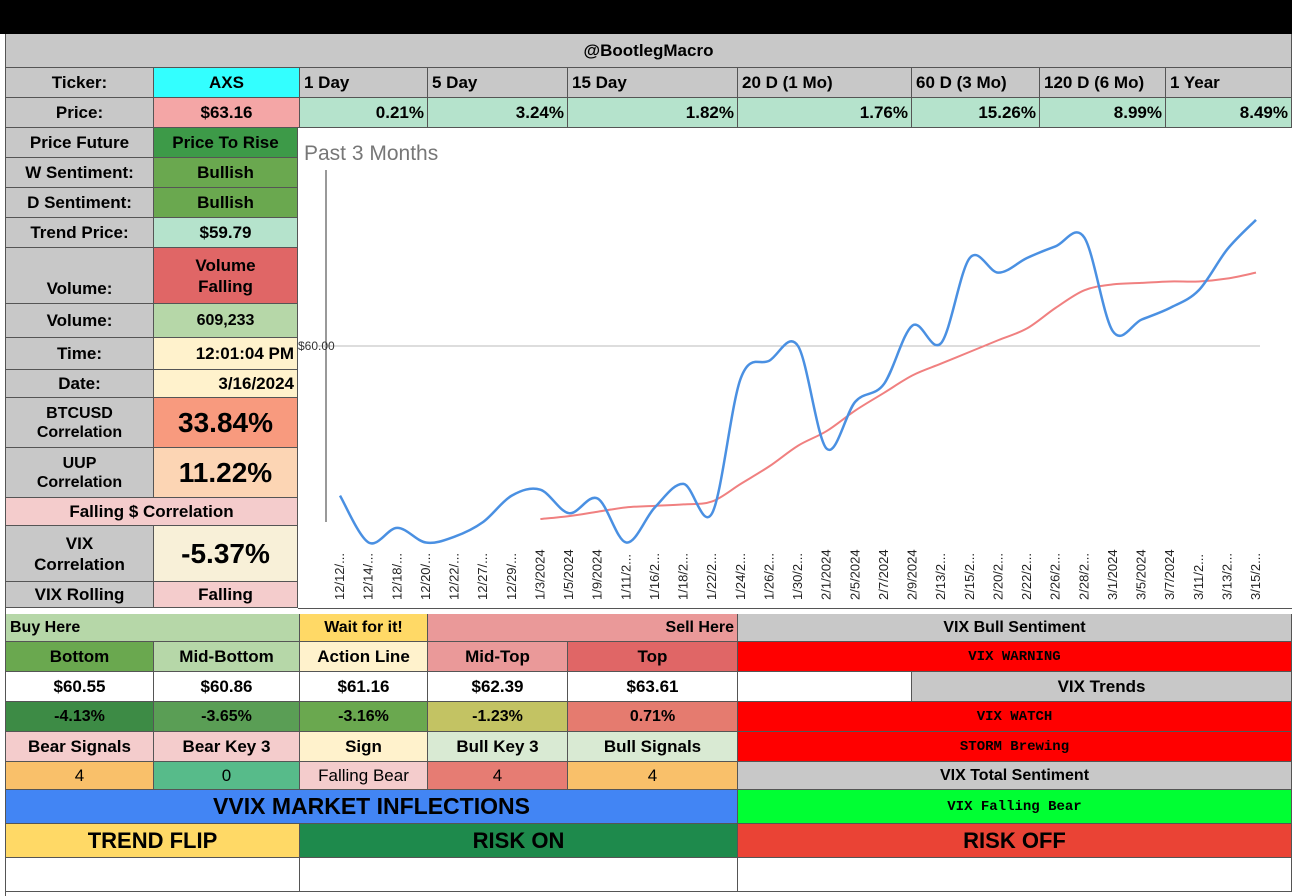  Describe the element at coordinates (1015, 776) in the screenshot. I see `vix-total-sentiment-header: VIX Total Sentiment` at that location.